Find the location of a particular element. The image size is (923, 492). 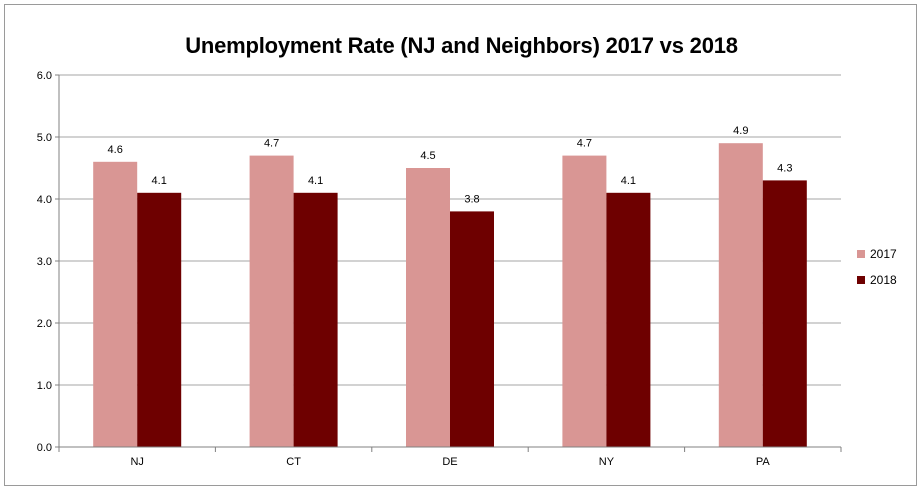

bar-2017-NY is located at coordinates (584, 301).